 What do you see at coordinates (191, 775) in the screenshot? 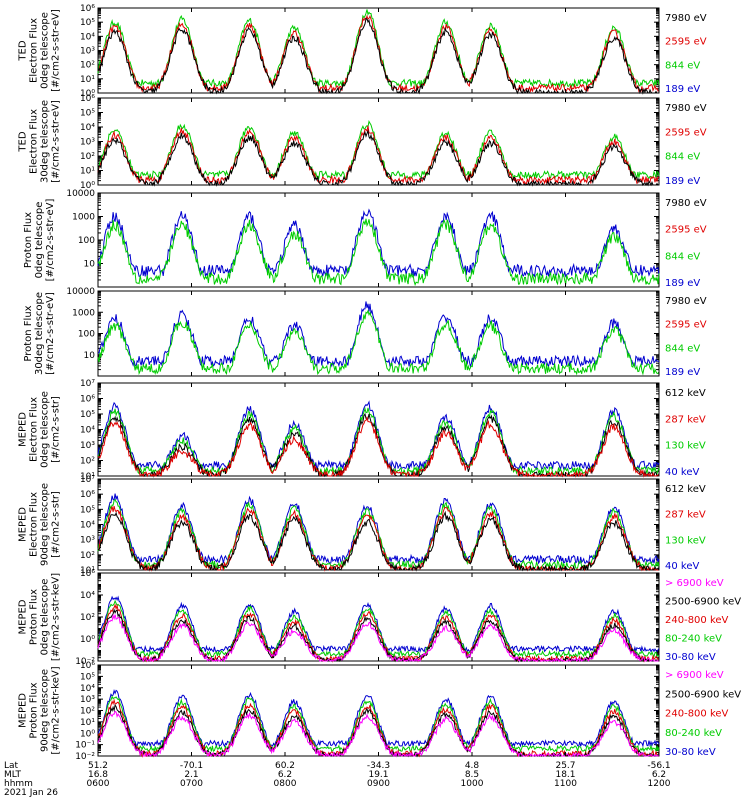
I see `x-tick-label: 2.1` at bounding box center [191, 775].